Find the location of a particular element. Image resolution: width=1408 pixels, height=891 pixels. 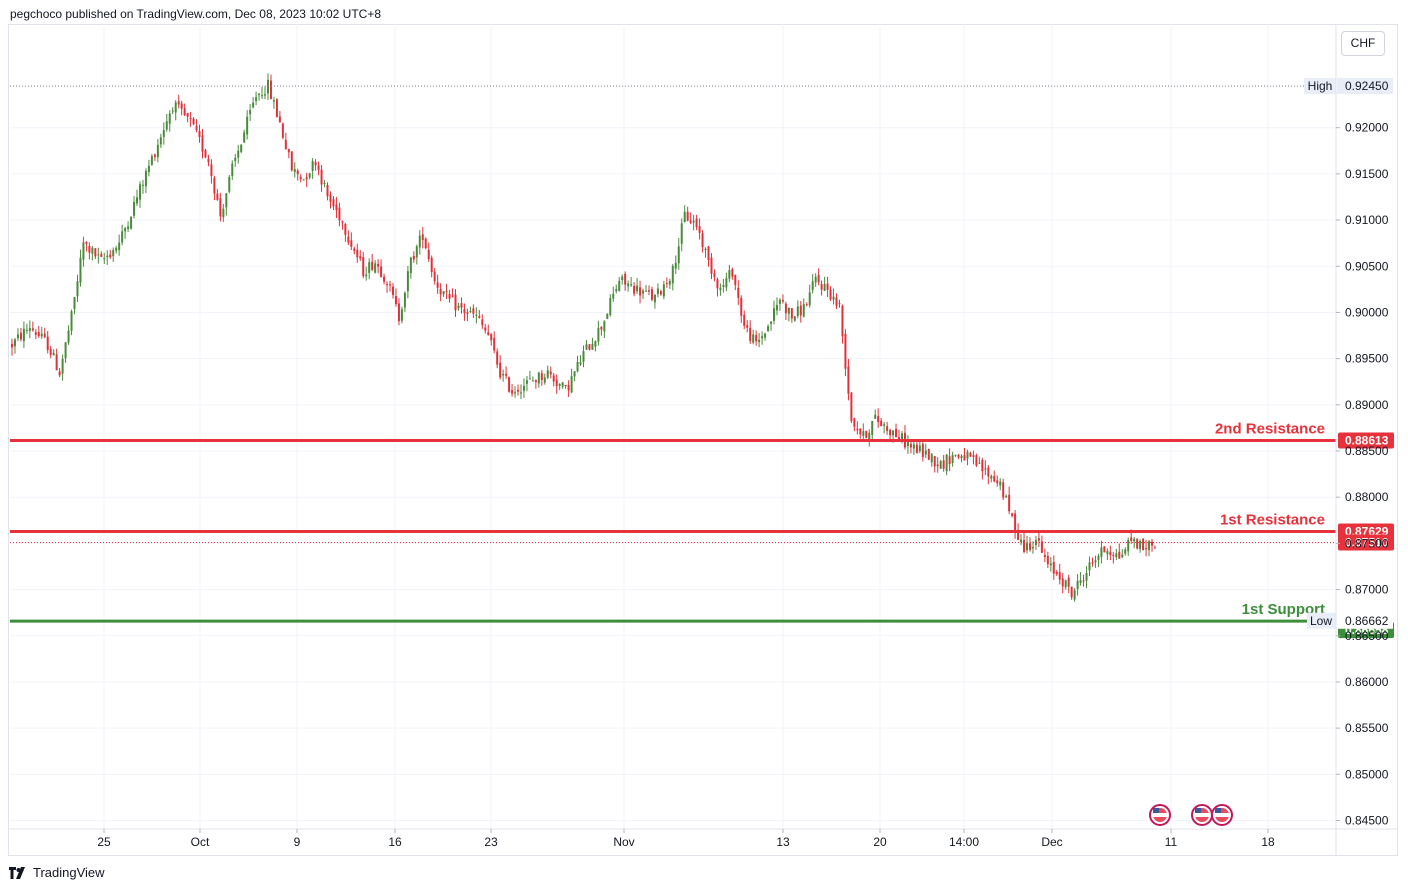

tradingview-logo-icon is located at coordinates (17, 872).